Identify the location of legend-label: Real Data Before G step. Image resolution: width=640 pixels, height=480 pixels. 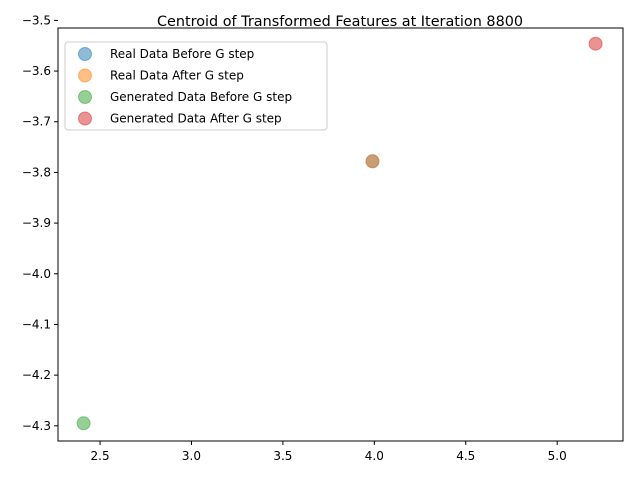
(182, 54).